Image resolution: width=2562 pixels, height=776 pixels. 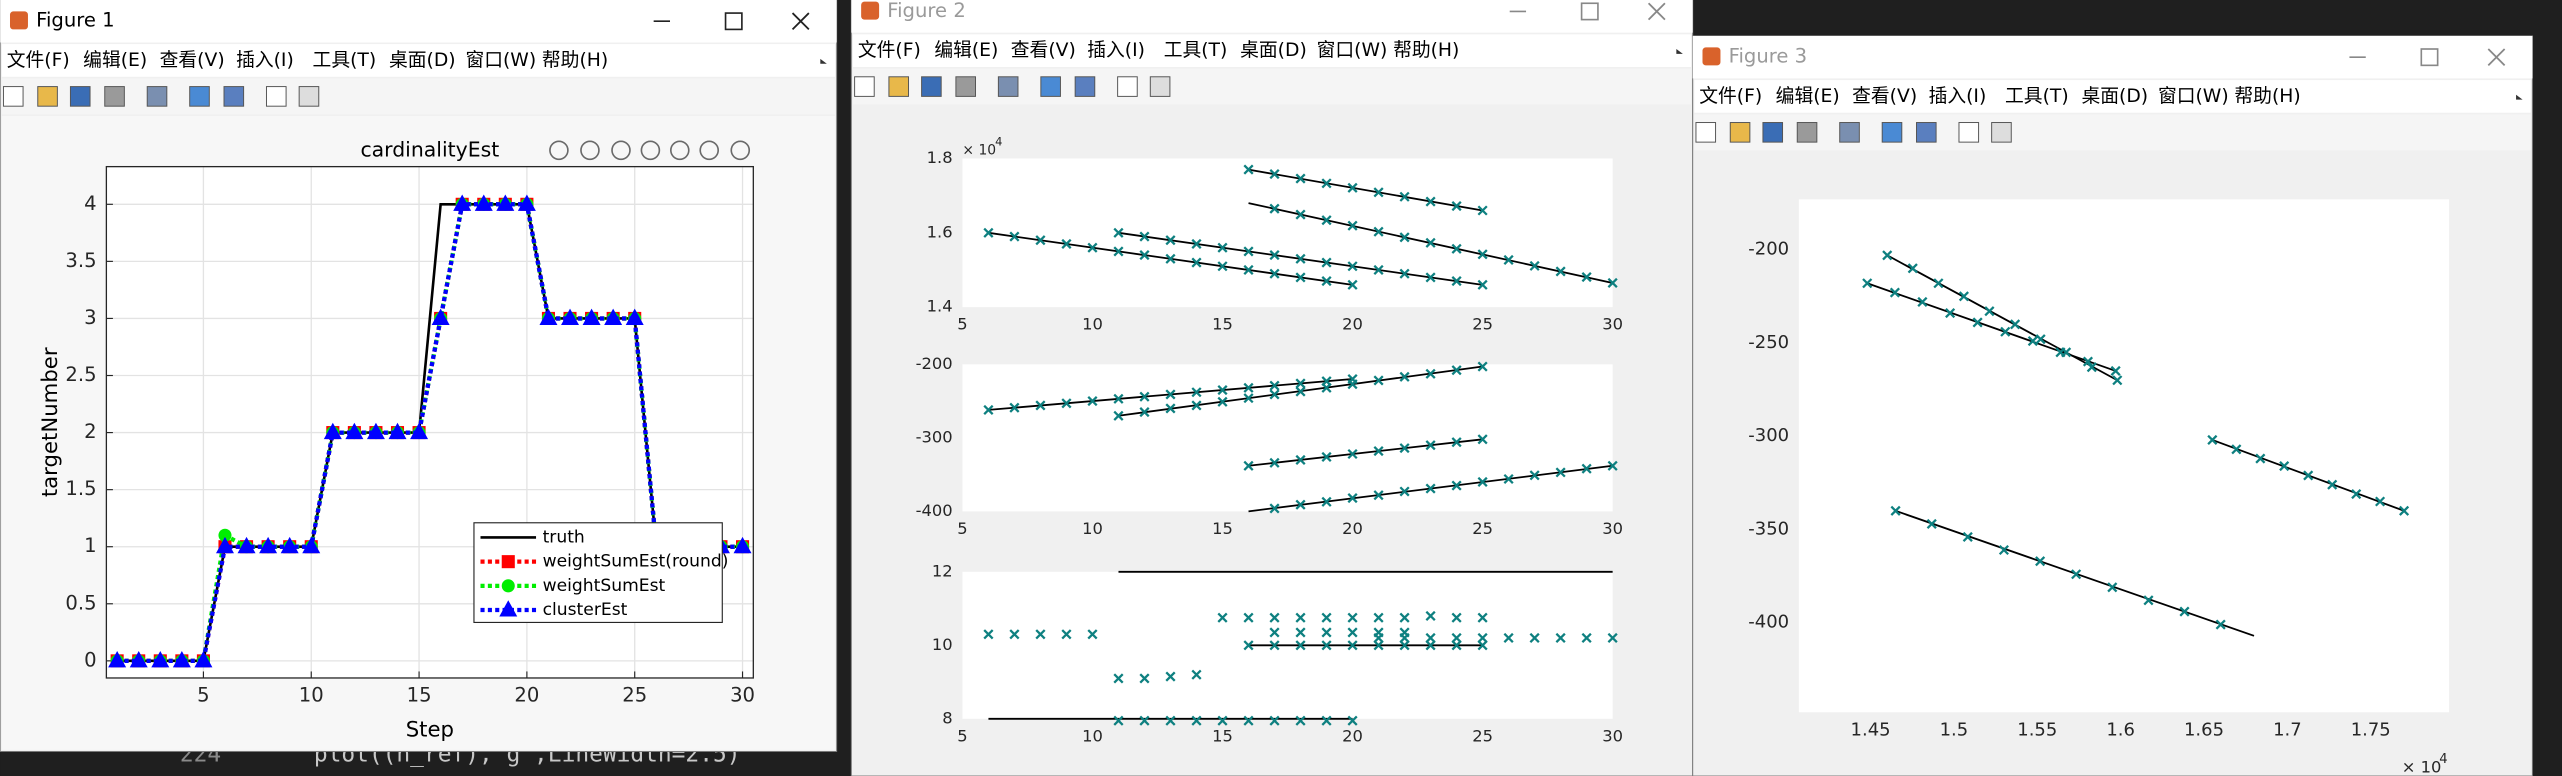 I want to click on y-tick-label: 4, so click(x=90, y=203).